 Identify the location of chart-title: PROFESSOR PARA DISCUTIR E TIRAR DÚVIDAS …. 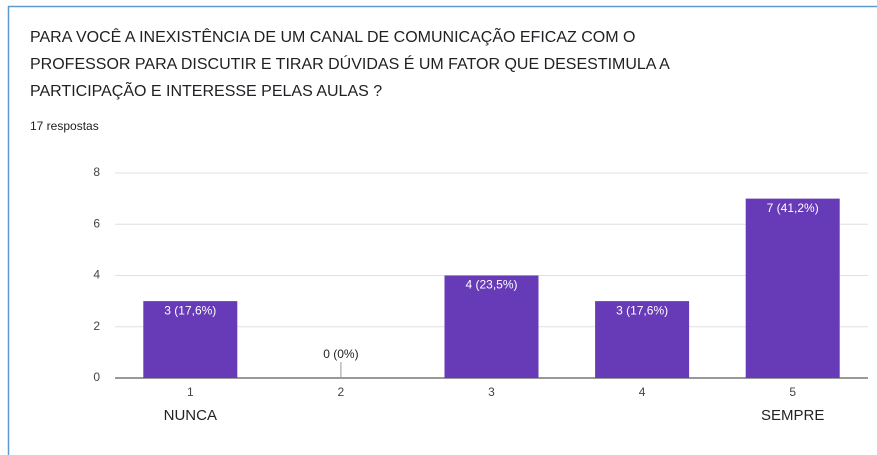
(350, 63).